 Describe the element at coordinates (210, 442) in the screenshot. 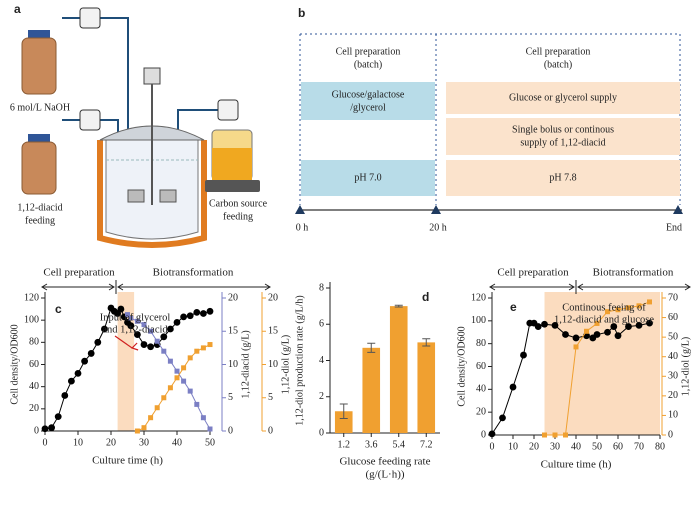

I see `x-tick-label: 50` at that location.